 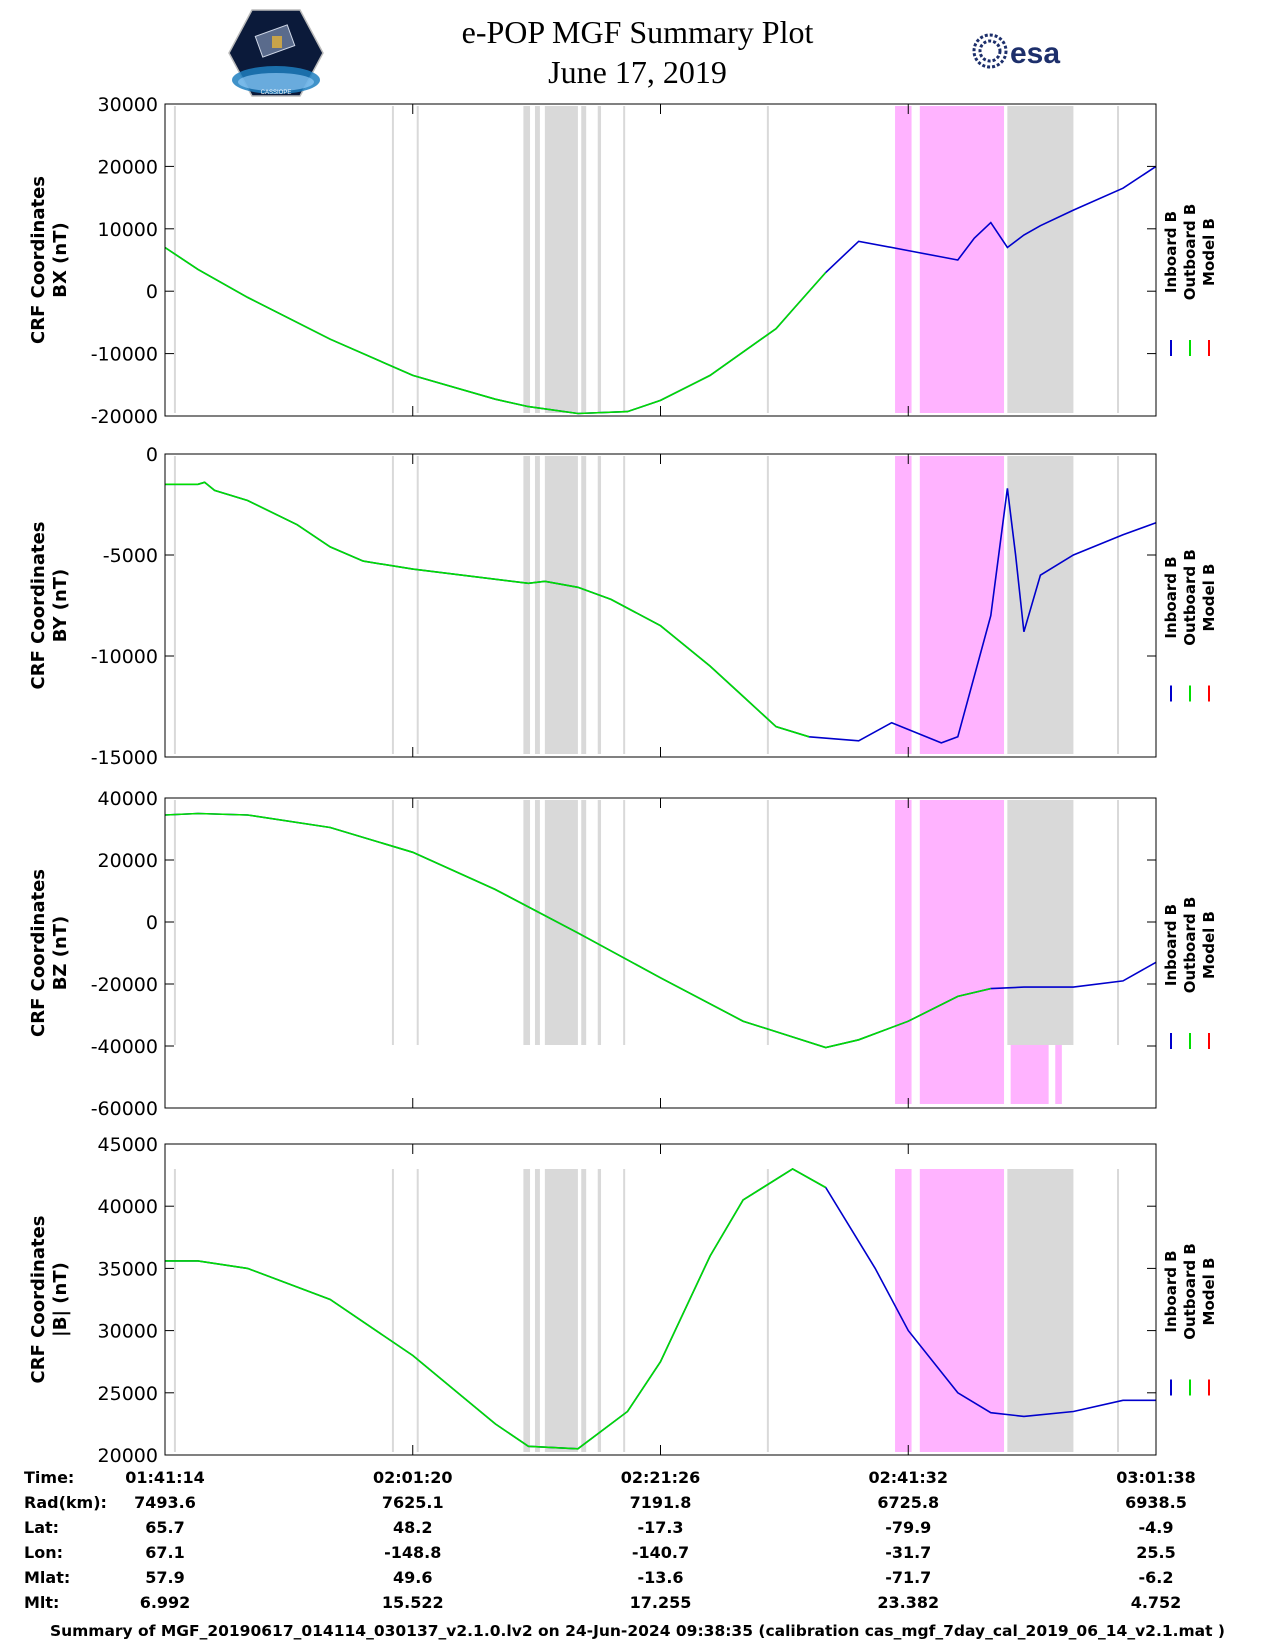 What do you see at coordinates (164, 1527) in the screenshot?
I see `table-cell: 65.7` at bounding box center [164, 1527].